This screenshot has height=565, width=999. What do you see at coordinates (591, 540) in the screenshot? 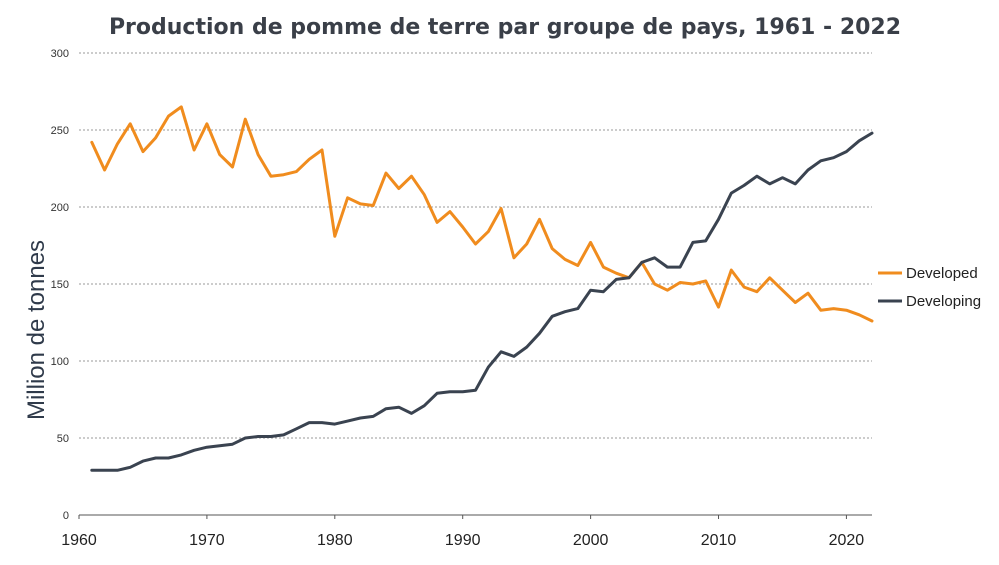
I see `x-tick-label: 2000` at bounding box center [591, 540].